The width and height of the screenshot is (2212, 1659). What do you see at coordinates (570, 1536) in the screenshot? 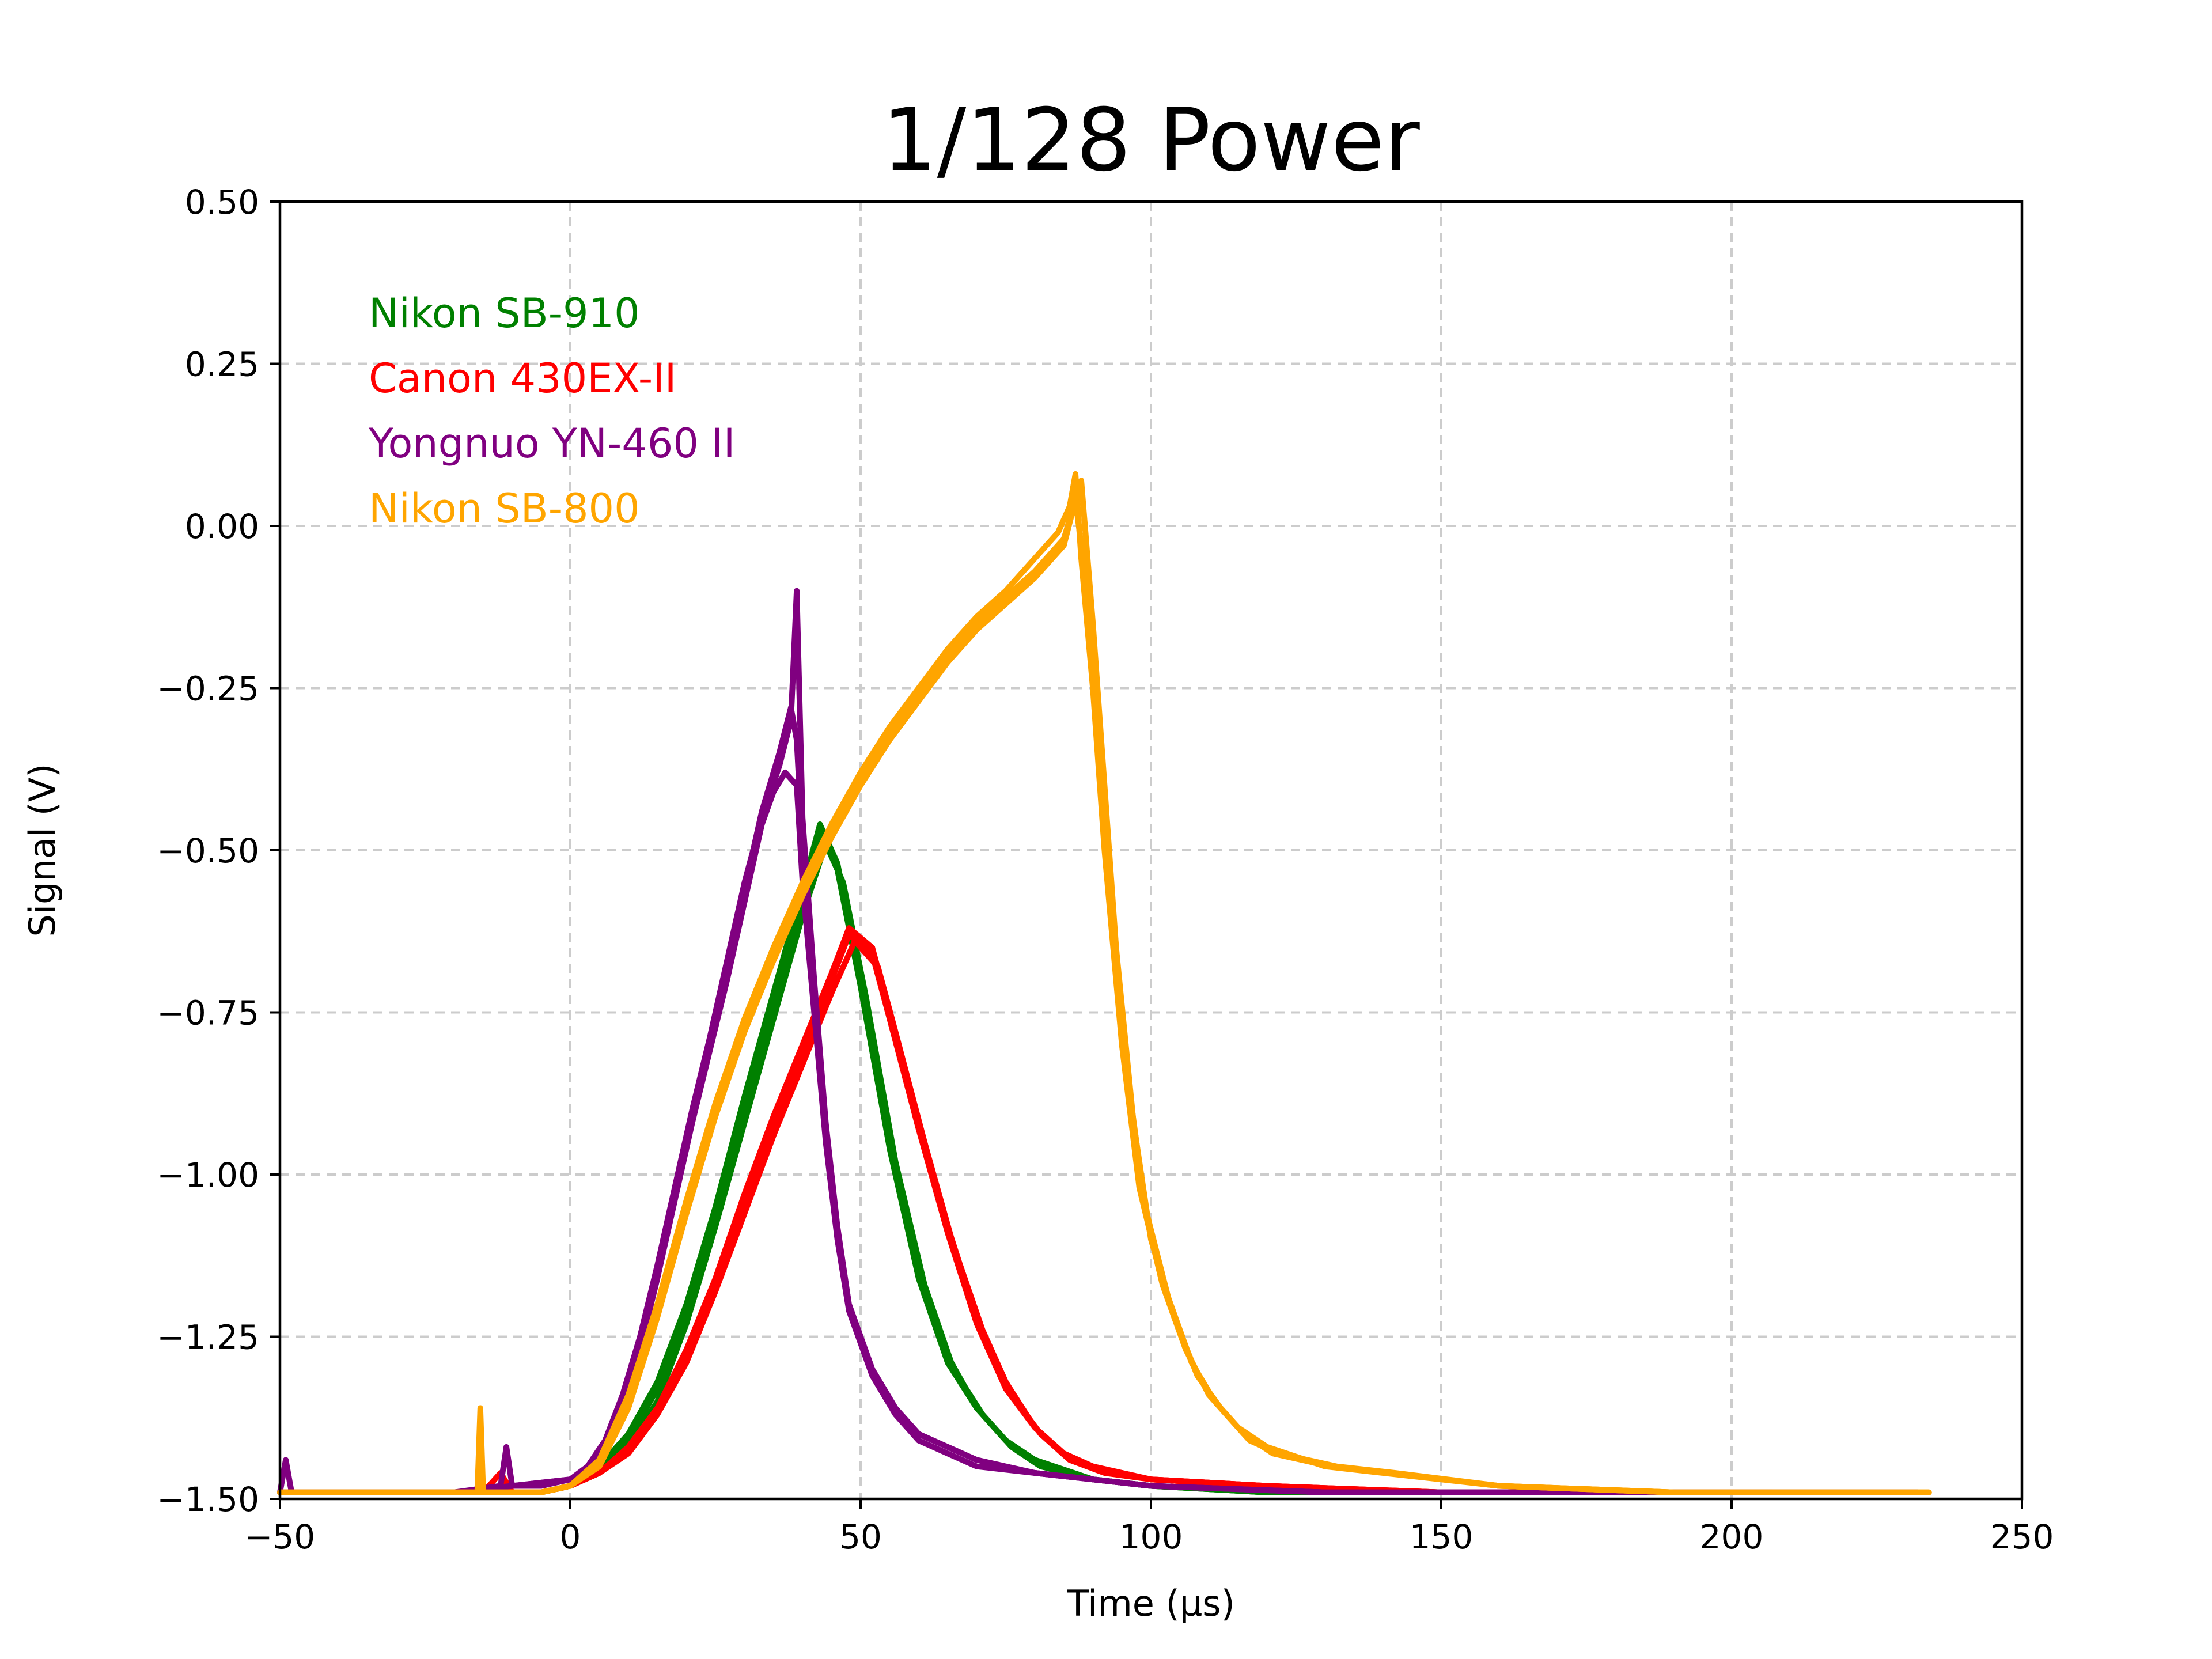
I see `x-tick-label: 0` at bounding box center [570, 1536].